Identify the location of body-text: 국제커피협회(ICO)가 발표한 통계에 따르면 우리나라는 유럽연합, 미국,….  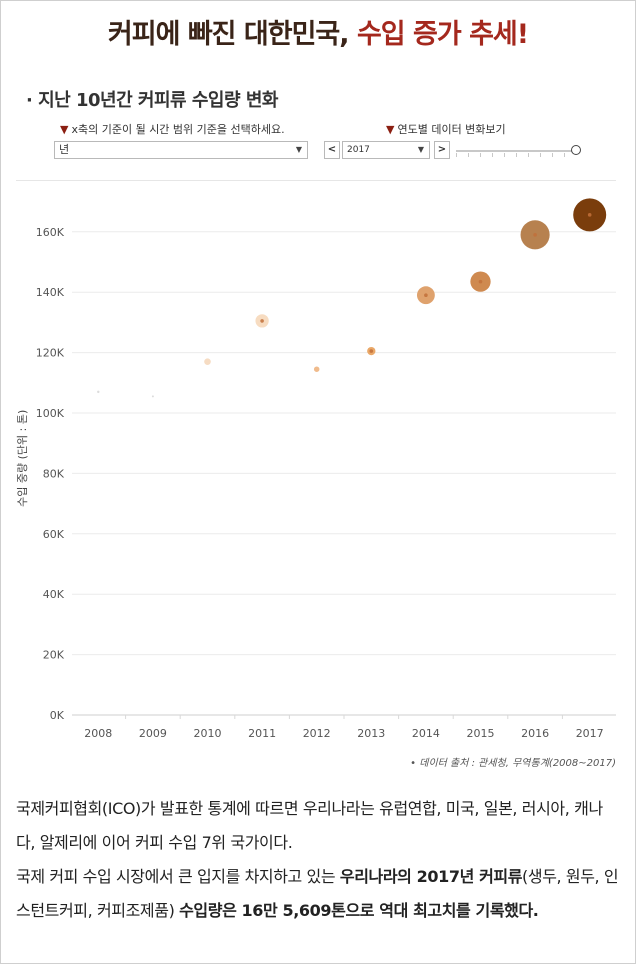
(318, 860).